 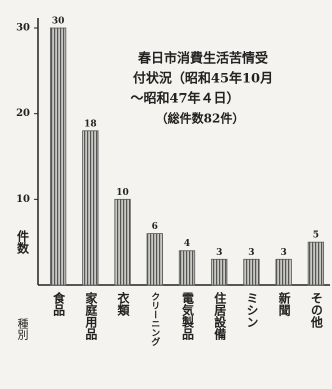 What do you see at coordinates (22, 329) in the screenshot?
I see `x-axis-label: 種別` at bounding box center [22, 329].